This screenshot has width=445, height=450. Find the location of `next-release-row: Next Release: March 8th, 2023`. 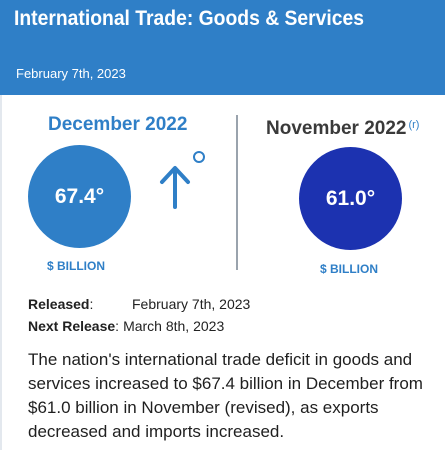

next-release-row: Next Release: March 8th, 2023 is located at coordinates (126, 326).